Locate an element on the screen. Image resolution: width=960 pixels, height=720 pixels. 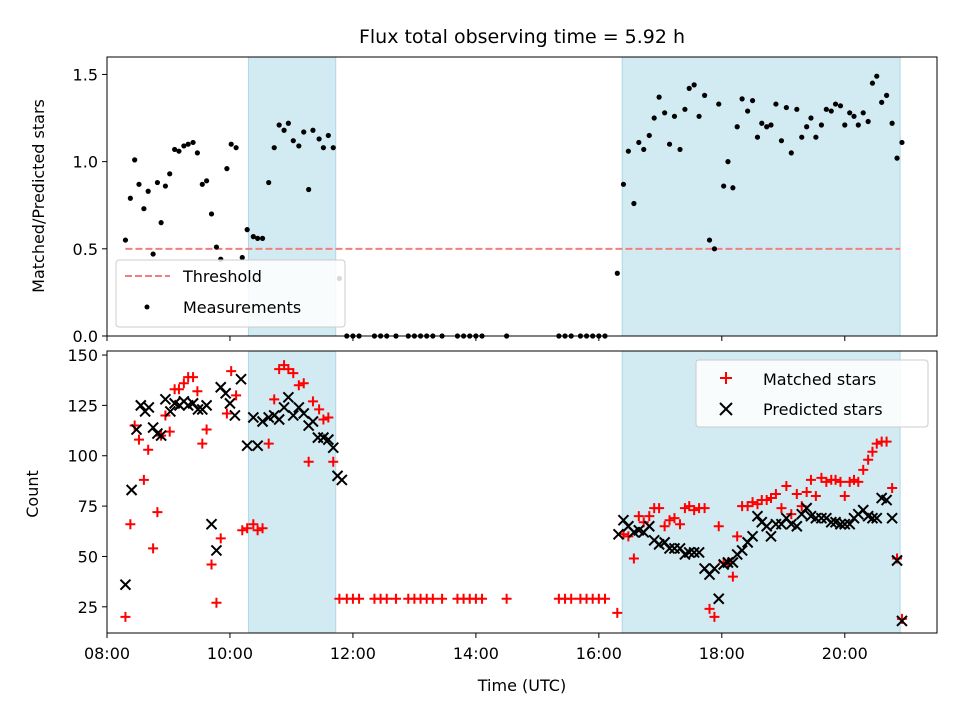
bottom-y-axis-label: Count is located at coordinates (32, 494).